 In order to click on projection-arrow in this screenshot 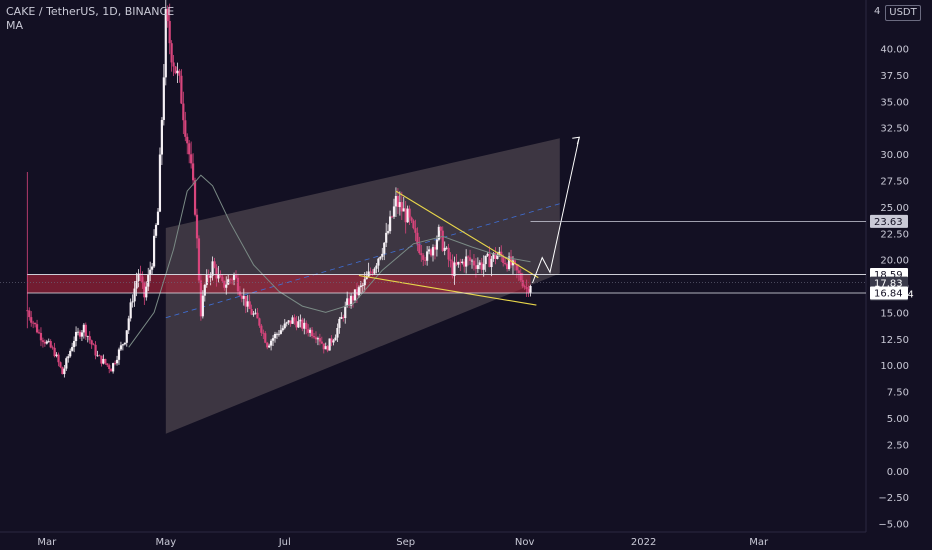, I will do `click(556, 210)`.